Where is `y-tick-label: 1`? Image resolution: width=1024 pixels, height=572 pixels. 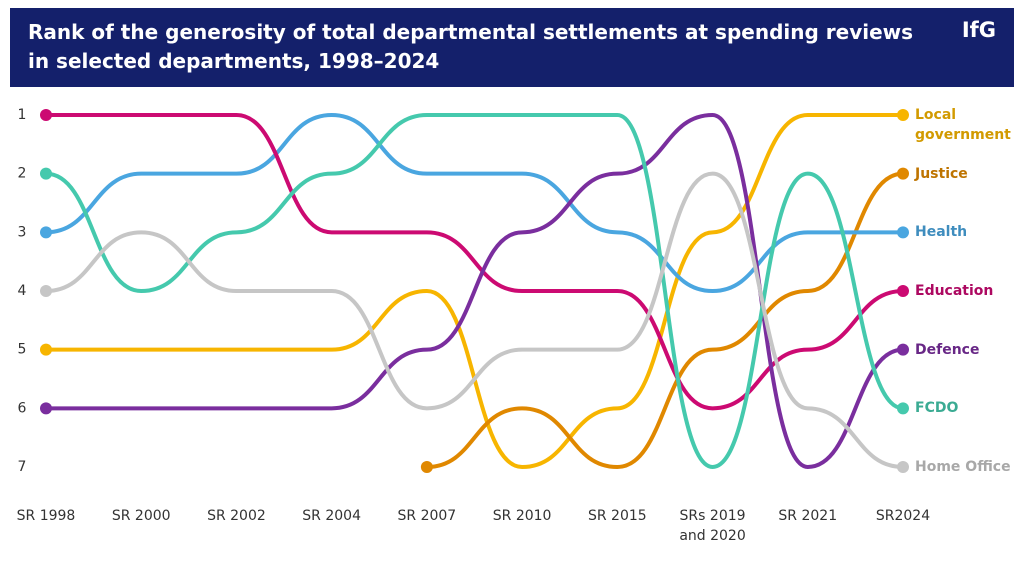
y-tick-label: 1 is located at coordinates (22, 115).